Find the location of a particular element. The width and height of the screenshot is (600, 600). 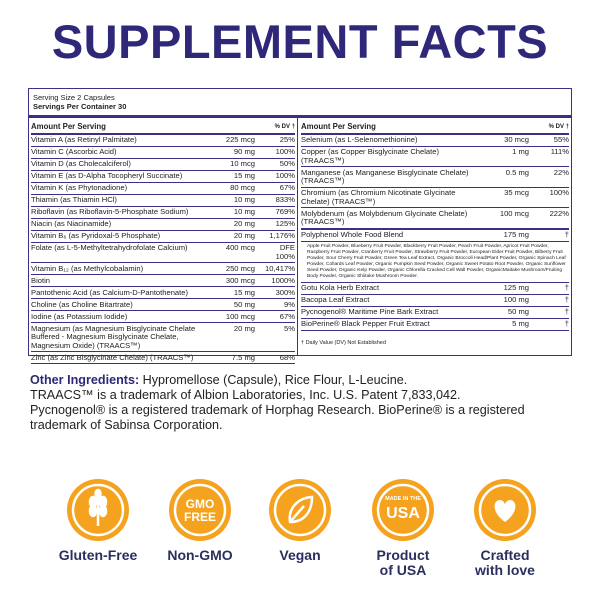

badge-label: with love is located at coordinates (505, 570).